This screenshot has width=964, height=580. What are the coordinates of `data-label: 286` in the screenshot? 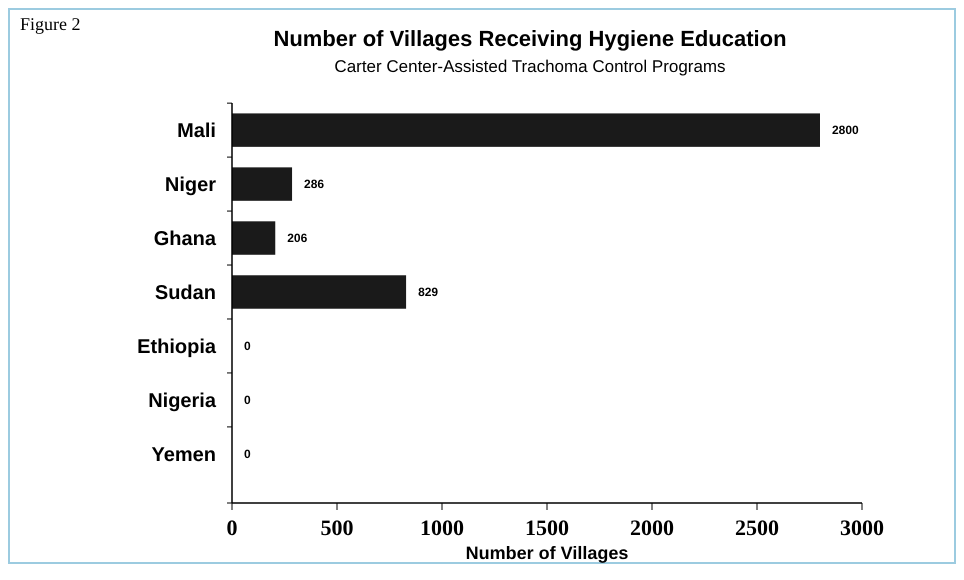 It's located at (314, 184).